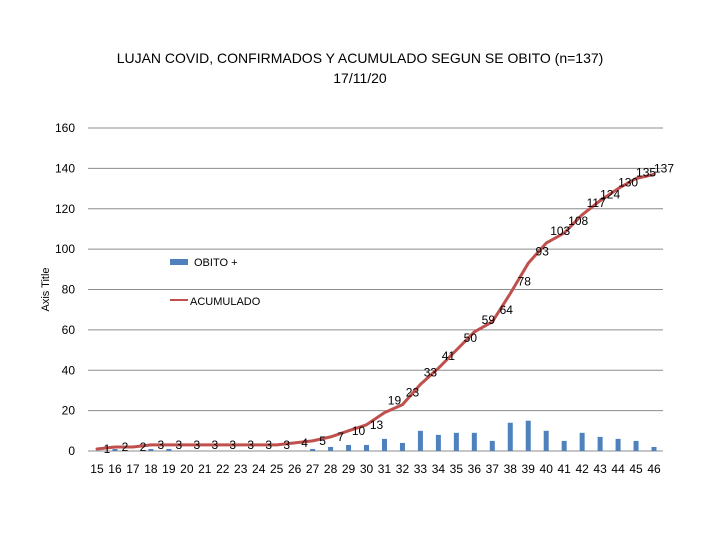 The height and width of the screenshot is (540, 720). Describe the element at coordinates (107, 449) in the screenshot. I see `data-label: 1` at that location.